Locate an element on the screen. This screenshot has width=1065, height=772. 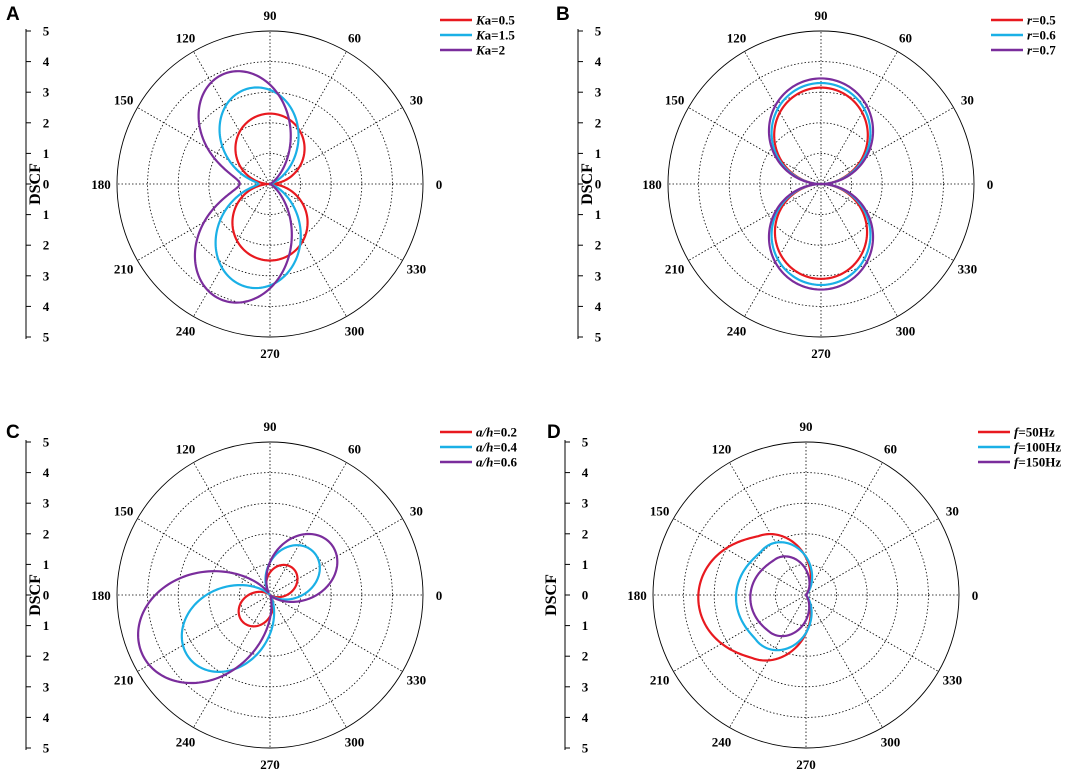
legend-label: Ka=2 is located at coordinates (490, 50).